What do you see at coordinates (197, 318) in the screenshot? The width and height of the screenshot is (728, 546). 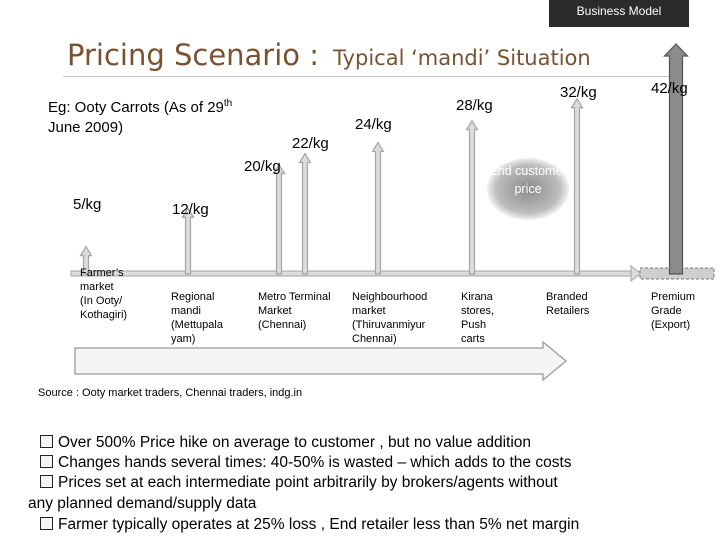 I see `stage-label-regional-mandi: Regional mandi (Mettupala yam)` at bounding box center [197, 318].